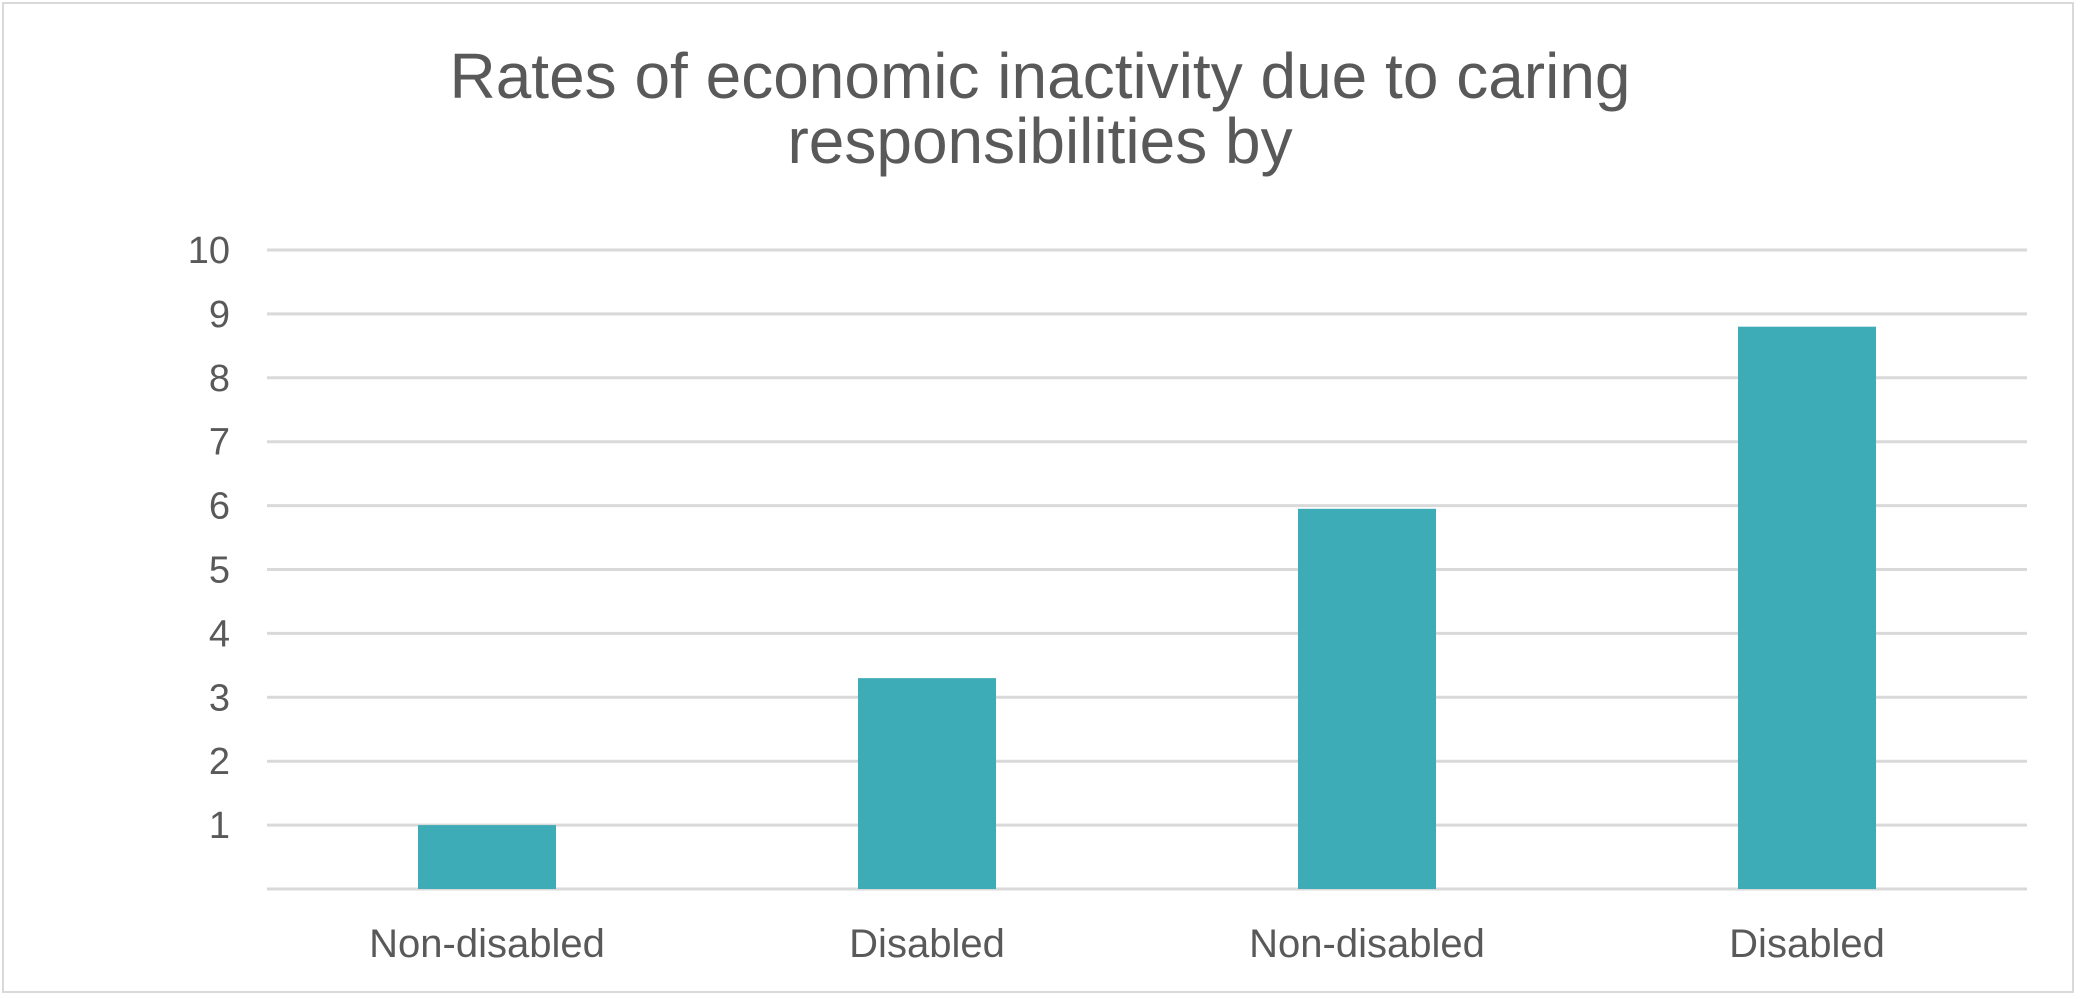 The image size is (2080, 999). Describe the element at coordinates (1039, 141) in the screenshot. I see `chart-title-line-2: responsibilities by` at that location.